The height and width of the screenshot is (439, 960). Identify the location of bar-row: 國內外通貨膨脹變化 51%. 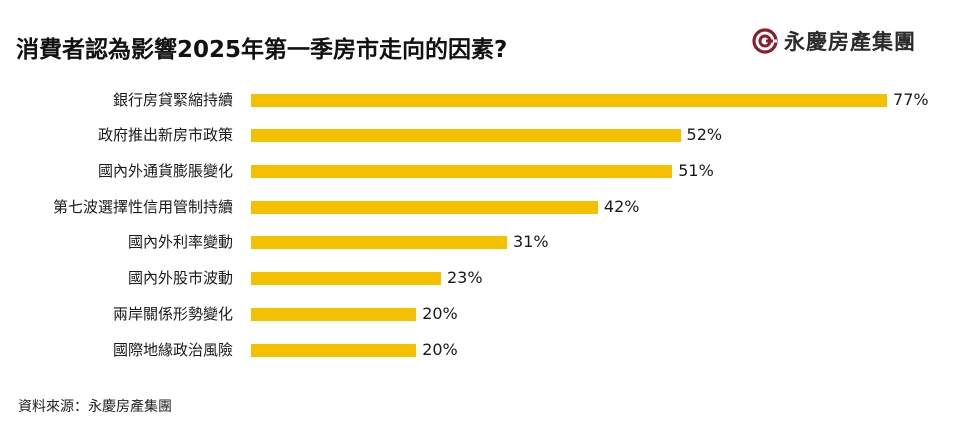
(480, 171).